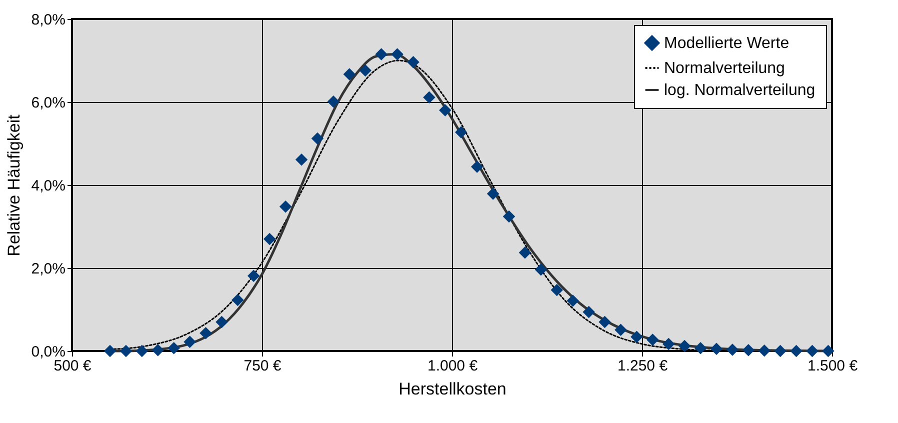  What do you see at coordinates (48, 352) in the screenshot?
I see `y-tick-label: 0,0%` at bounding box center [48, 352].